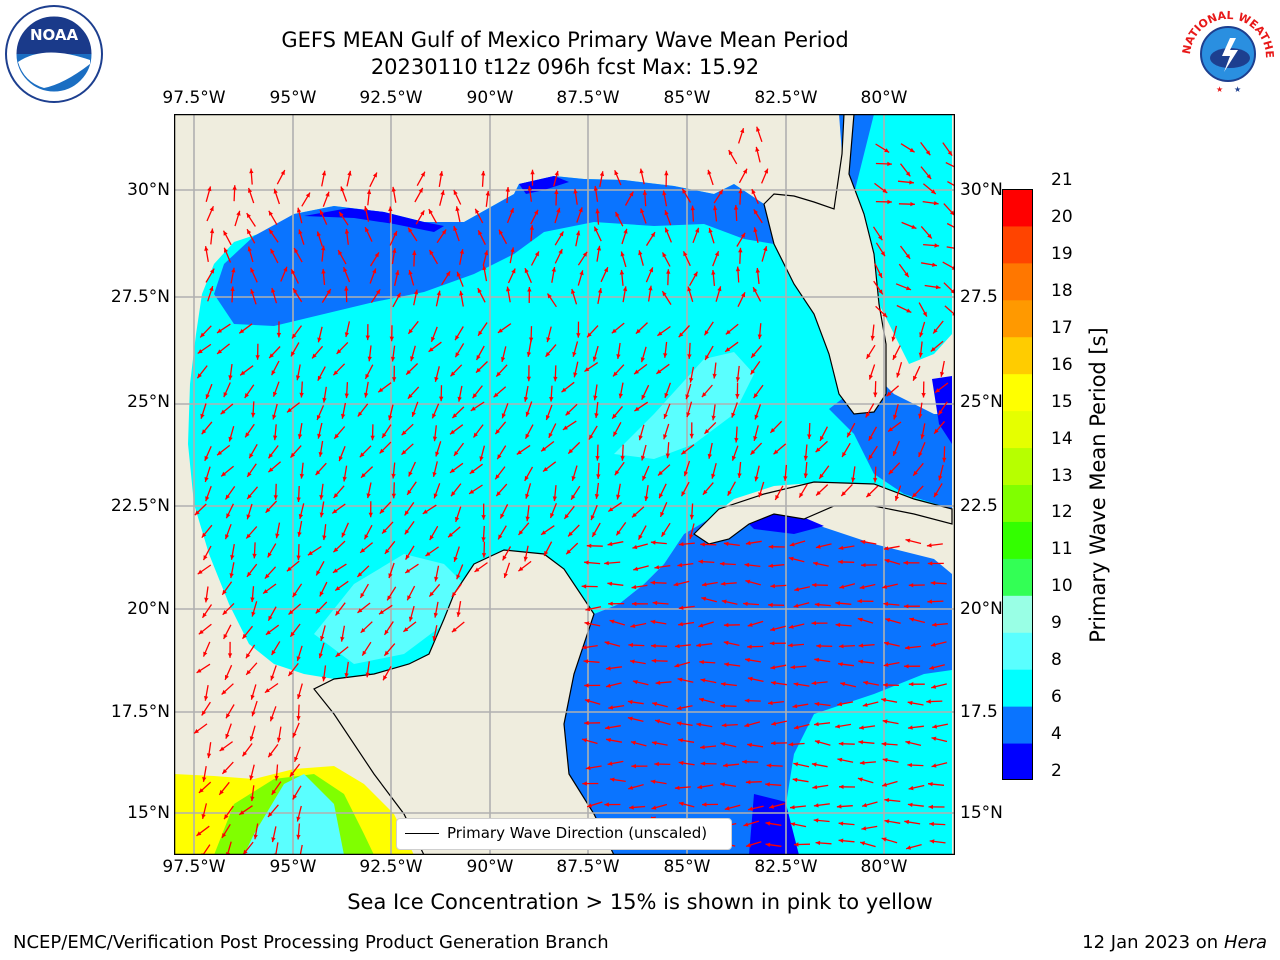  What do you see at coordinates (786, 98) in the screenshot?
I see `lon-label-top: 82.5°W` at bounding box center [786, 98].